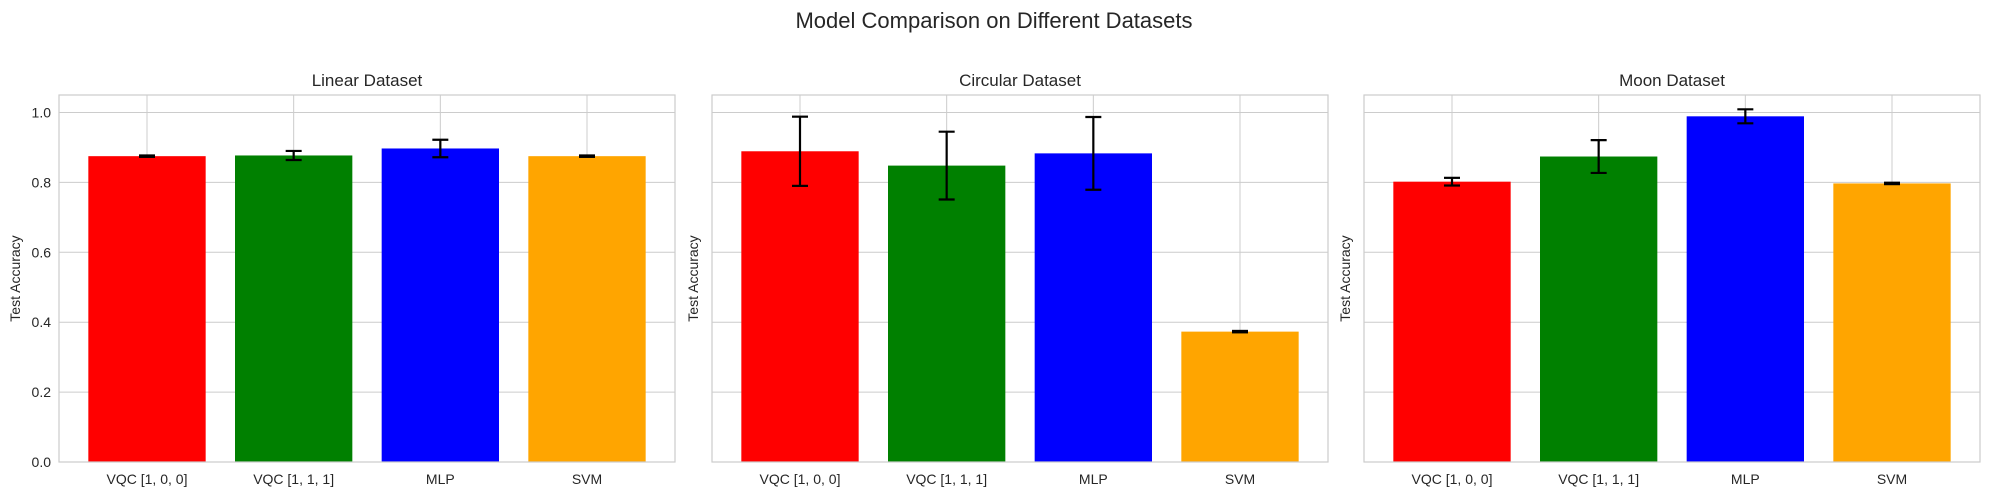  I want to click on figure-title: Model Comparison on Different Datasets, so click(993, 20).